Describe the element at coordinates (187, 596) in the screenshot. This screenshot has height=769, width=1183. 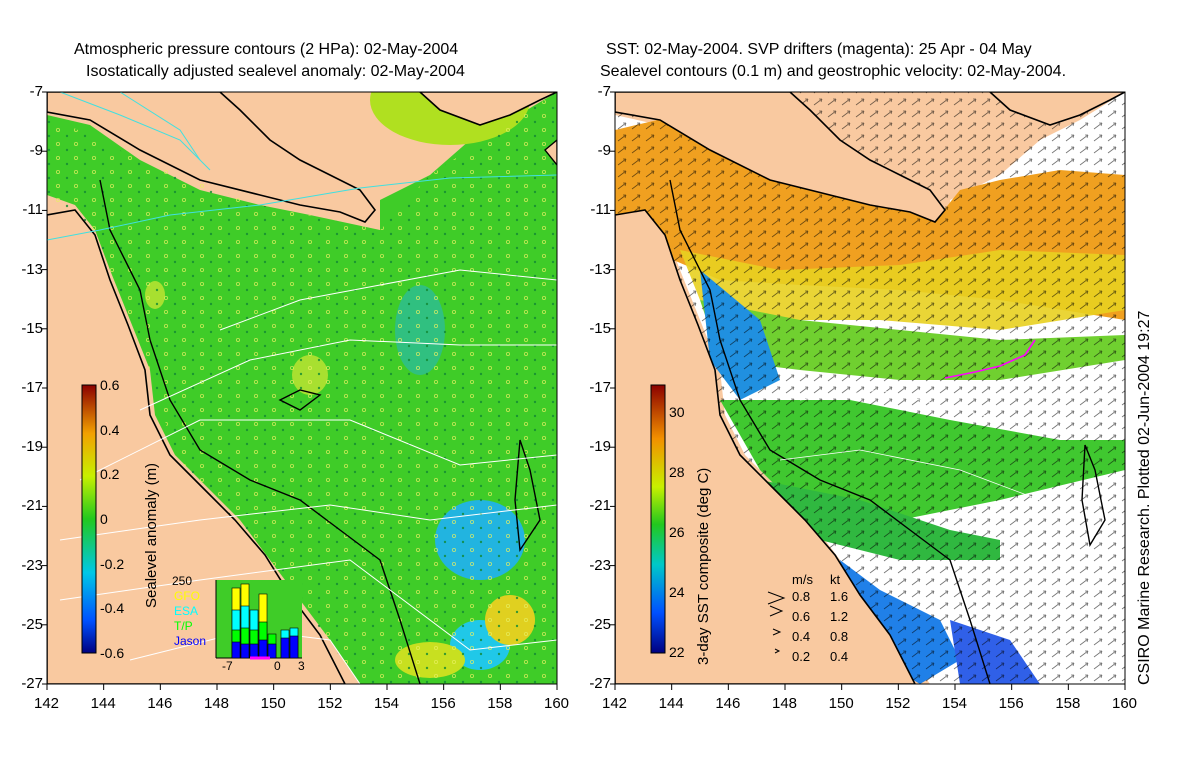
I see `inset-legend-label: GFO` at that location.